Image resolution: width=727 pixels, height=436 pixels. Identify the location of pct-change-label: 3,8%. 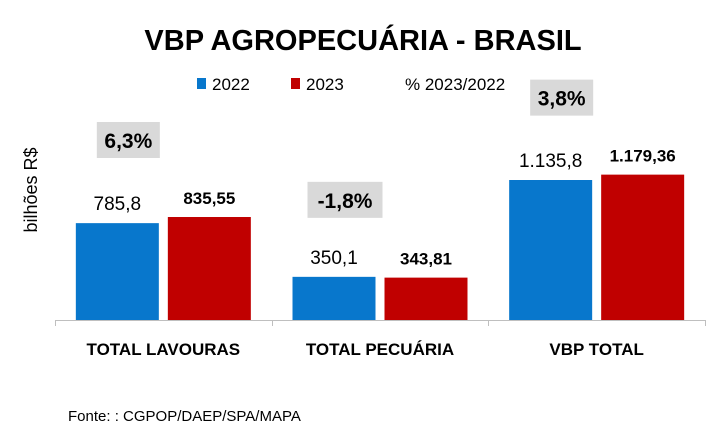
(562, 99).